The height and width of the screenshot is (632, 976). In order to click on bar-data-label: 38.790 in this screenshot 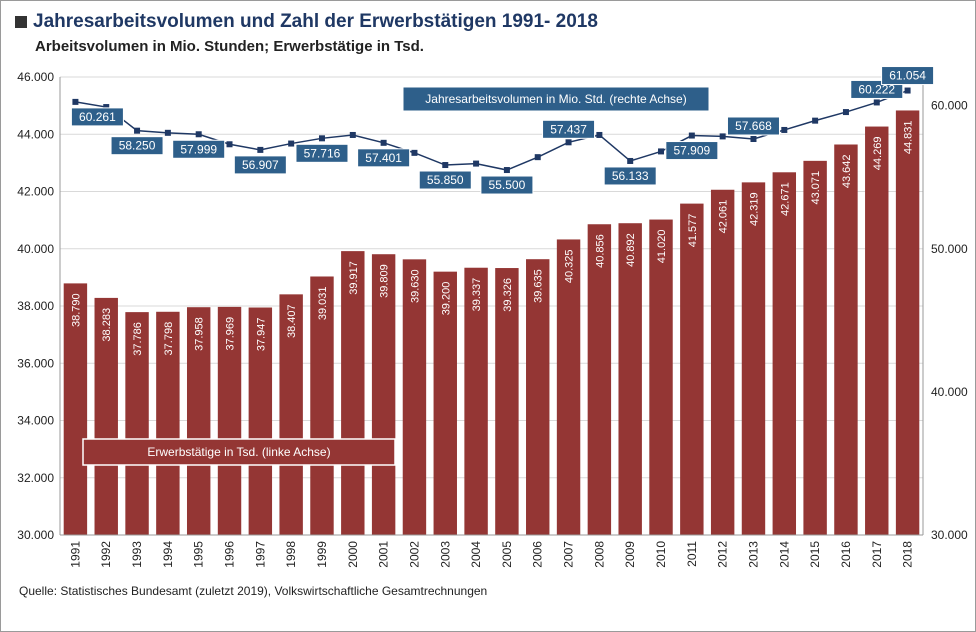, I will do `click(76, 310)`.